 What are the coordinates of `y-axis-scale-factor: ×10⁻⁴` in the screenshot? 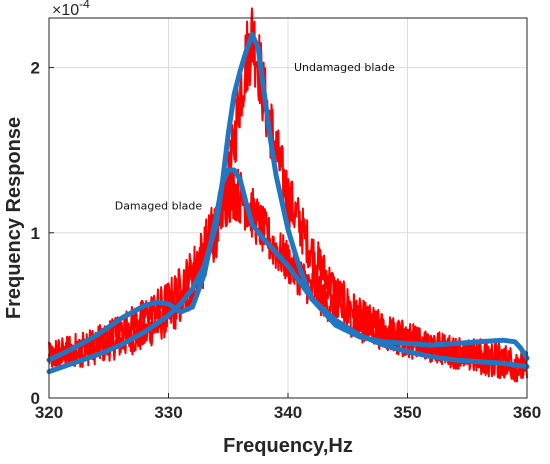 It's located at (71, 9).